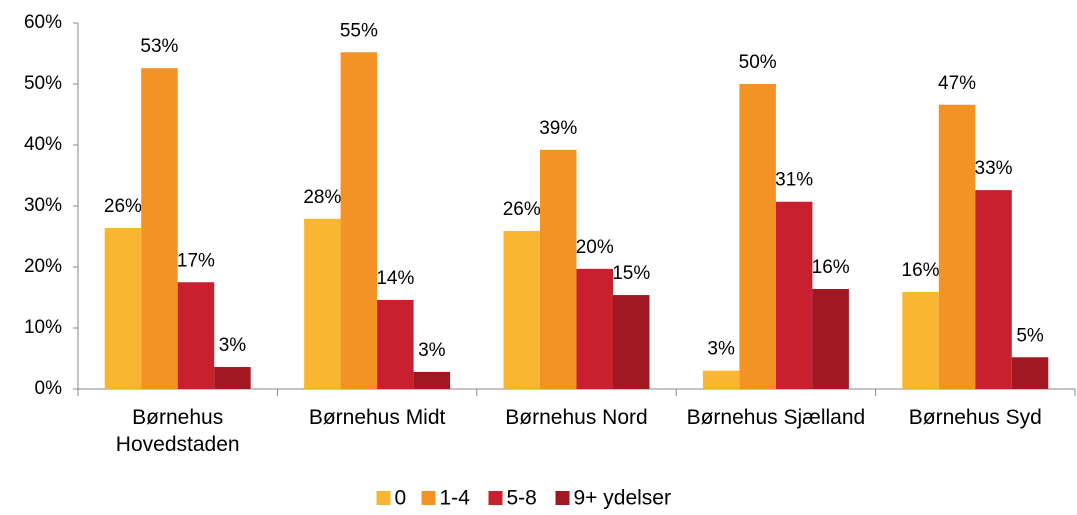  I want to click on x-tick-label: Børnehus Nord, so click(576, 417).